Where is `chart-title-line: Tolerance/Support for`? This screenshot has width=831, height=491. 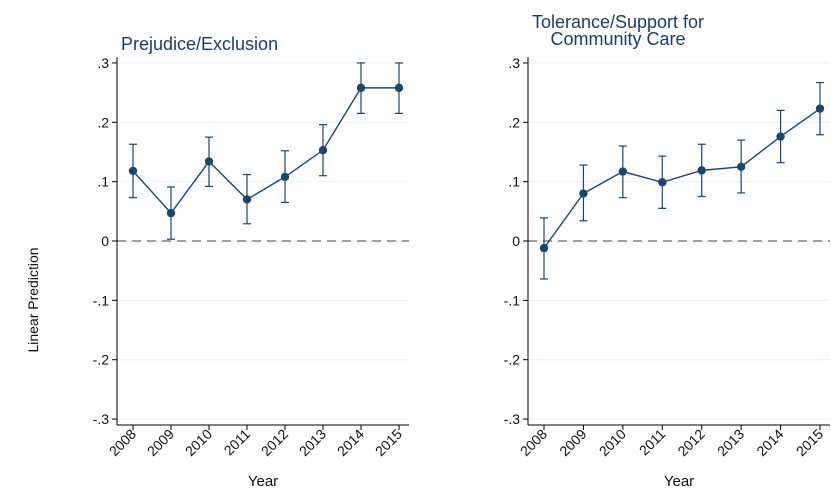
chart-title-line: Tolerance/Support for is located at coordinates (618, 22).